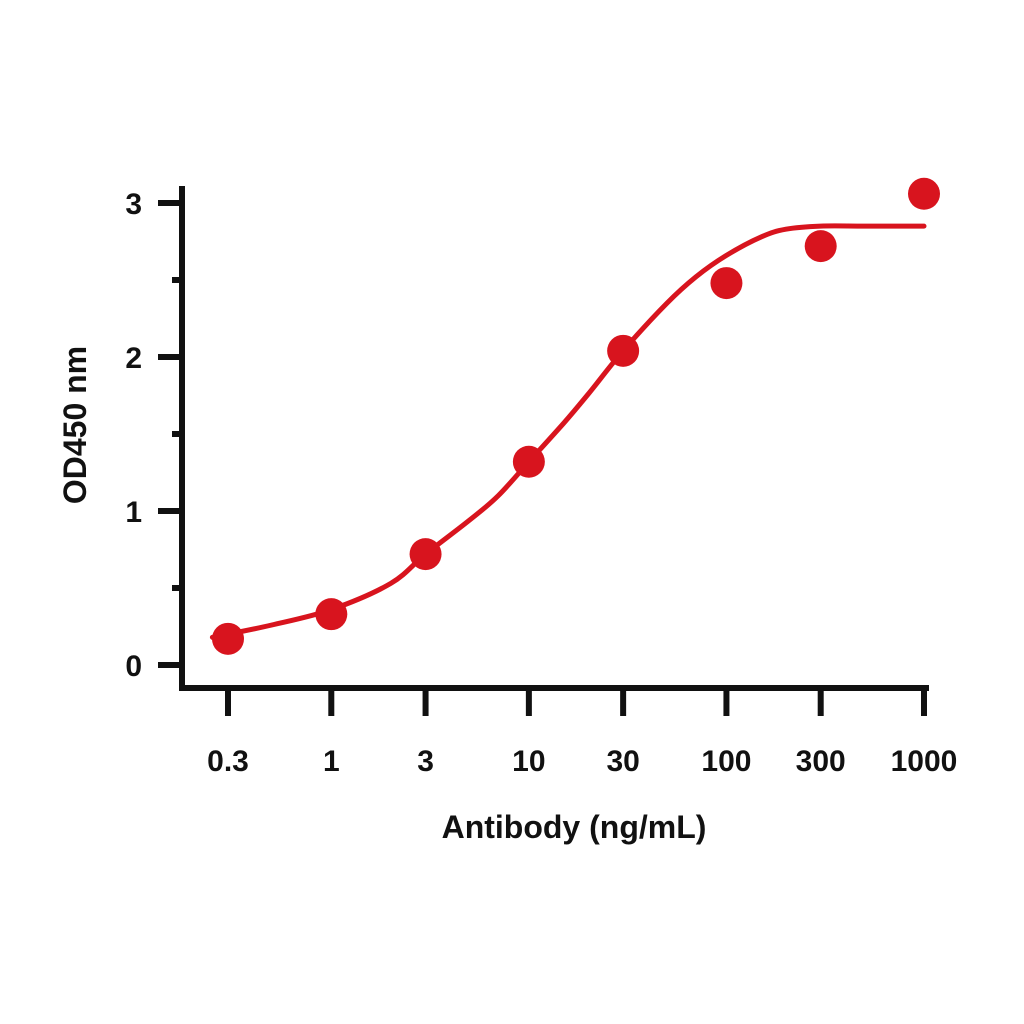  What do you see at coordinates (133, 666) in the screenshot?
I see `y-tick-label: 0` at bounding box center [133, 666].